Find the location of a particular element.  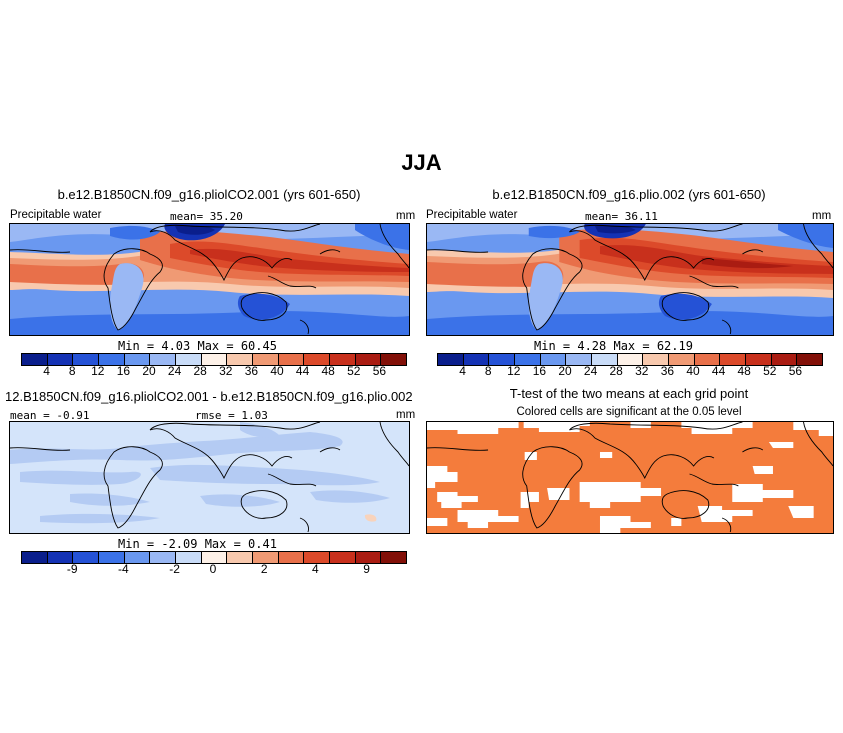

panel3-rmse-label: rmse = 1.03 is located at coordinates (231, 415).